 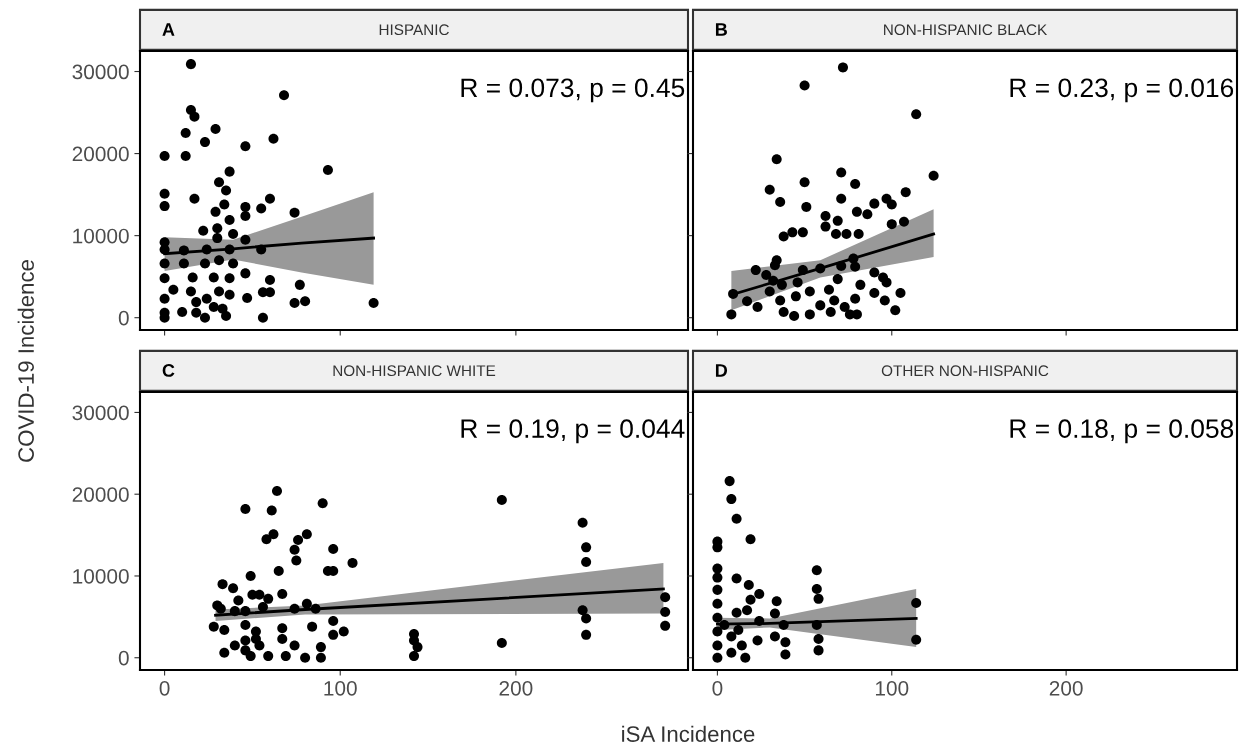 I want to click on chart-title: NON-HISPANIC BLACK, so click(x=966, y=30).